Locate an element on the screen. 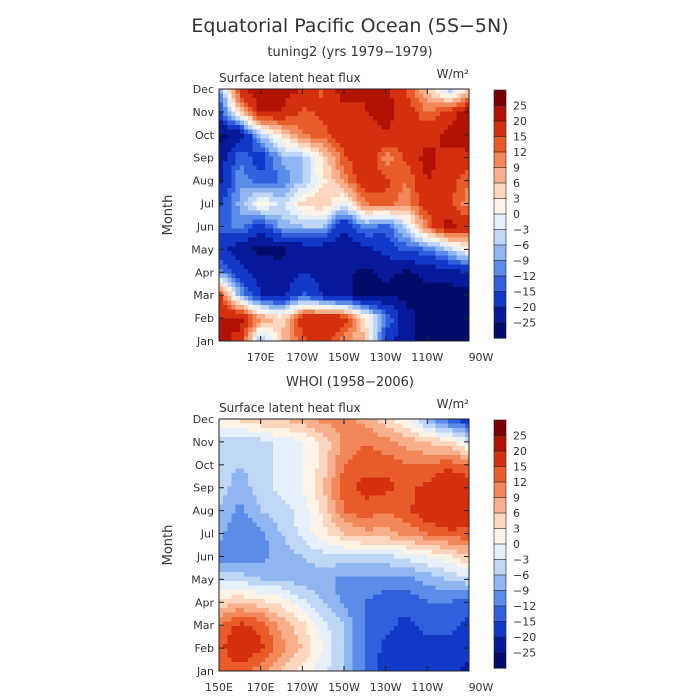 The image size is (700, 700). colorbar-label: 12 is located at coordinates (520, 152).